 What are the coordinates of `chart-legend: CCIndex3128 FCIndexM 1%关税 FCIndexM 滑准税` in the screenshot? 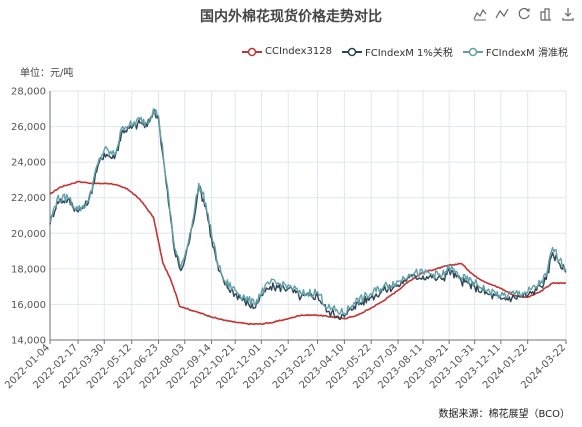 It's located at (405, 51).